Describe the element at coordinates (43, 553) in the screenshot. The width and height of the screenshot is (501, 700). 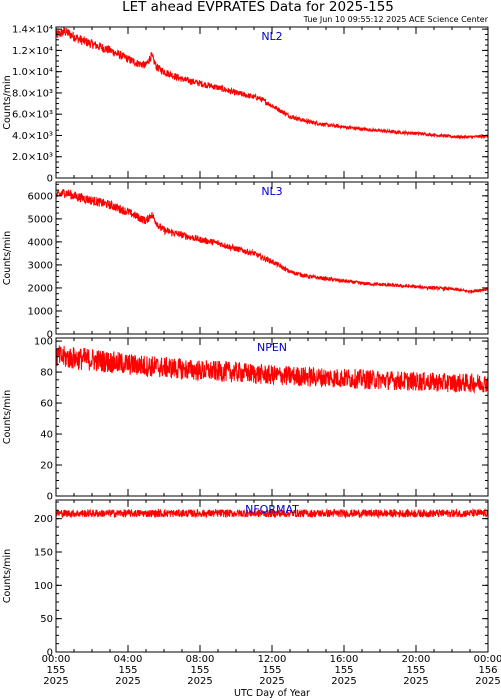
I see `y-tick-label: 150` at that location.